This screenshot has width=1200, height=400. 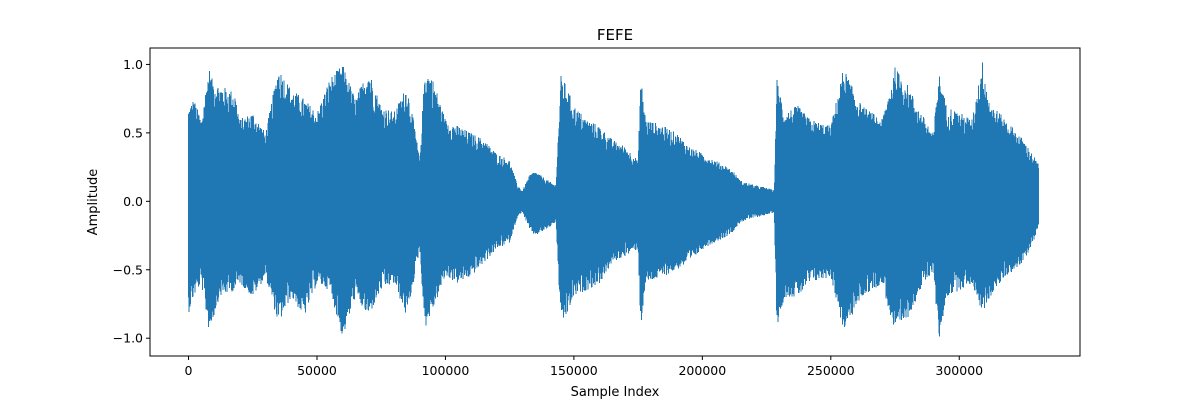 I want to click on y-axis-label: Amplitude, so click(x=93, y=202).